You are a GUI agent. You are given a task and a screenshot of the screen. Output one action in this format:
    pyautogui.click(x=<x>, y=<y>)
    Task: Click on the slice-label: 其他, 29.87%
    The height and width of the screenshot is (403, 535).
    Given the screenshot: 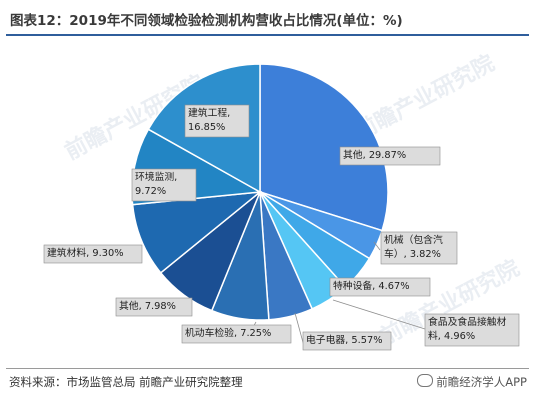 What is the action you would take?
    pyautogui.click(x=390, y=156)
    